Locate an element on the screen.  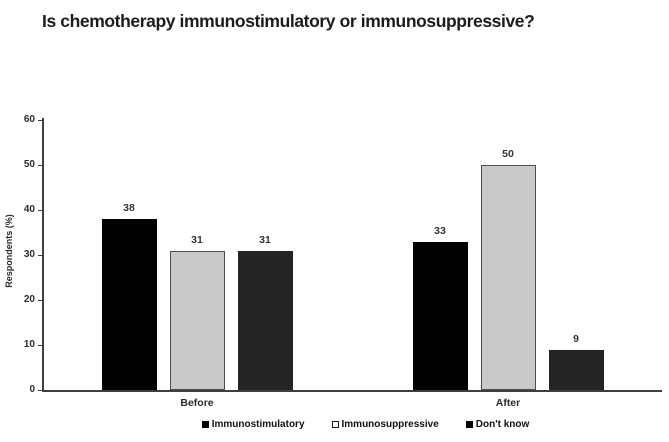
y-tick-label: 10 is located at coordinates (29, 344).